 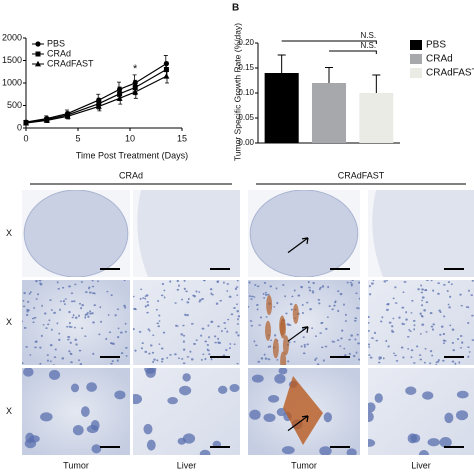 I want to click on legend-label: CRAdFAST, so click(x=70, y=63).